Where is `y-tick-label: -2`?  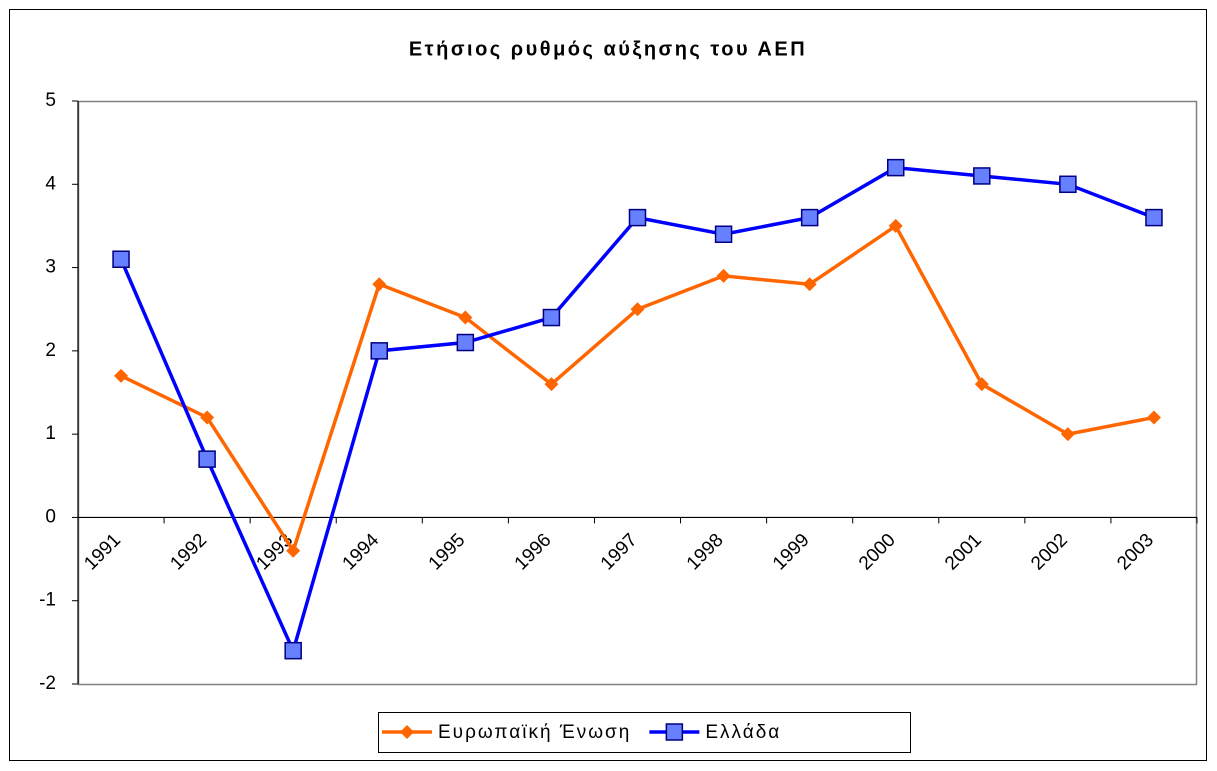 y-tick-label: -2 is located at coordinates (47, 683).